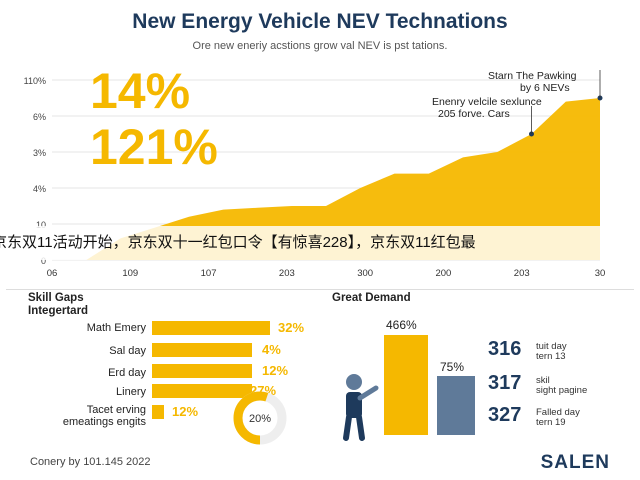  I want to click on stat-text-line: Falled day, so click(558, 412).